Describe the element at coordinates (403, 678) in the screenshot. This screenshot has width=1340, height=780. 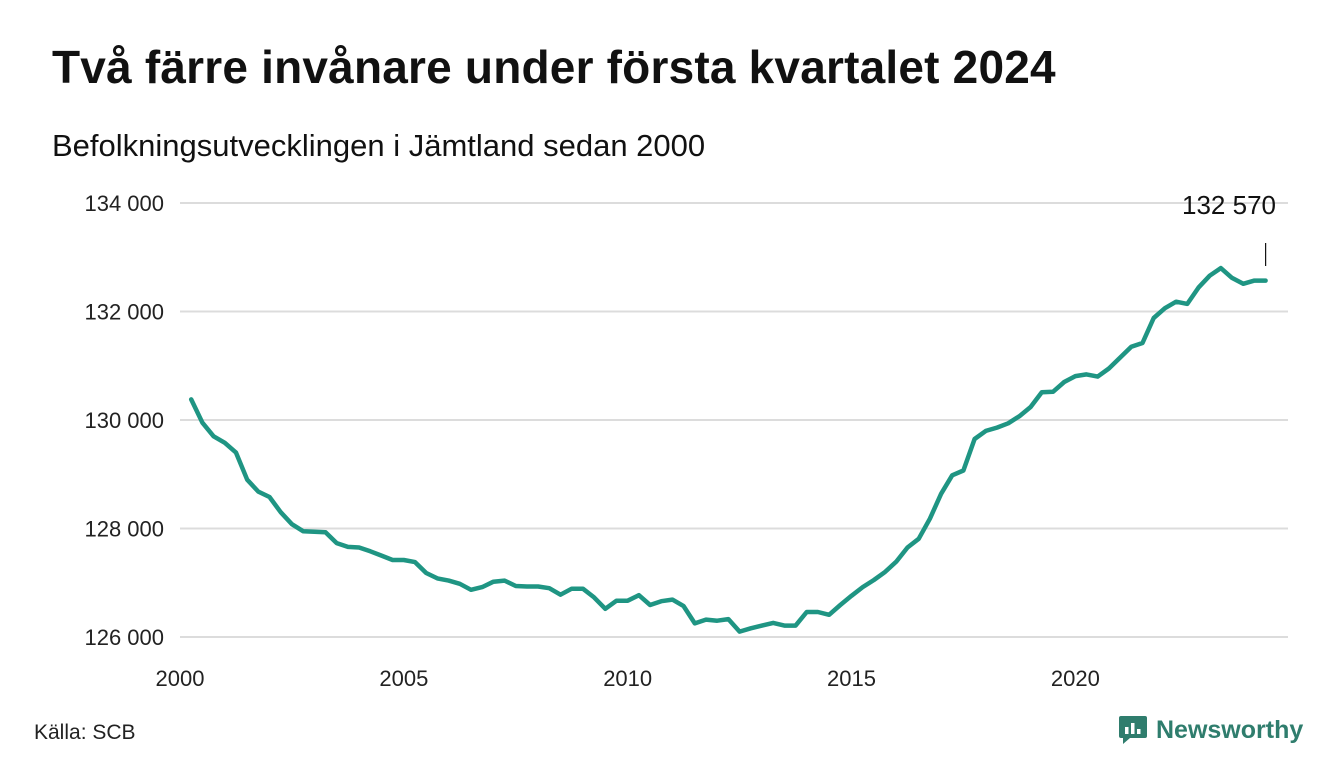
I see `x-tick-label: 2005` at that location.